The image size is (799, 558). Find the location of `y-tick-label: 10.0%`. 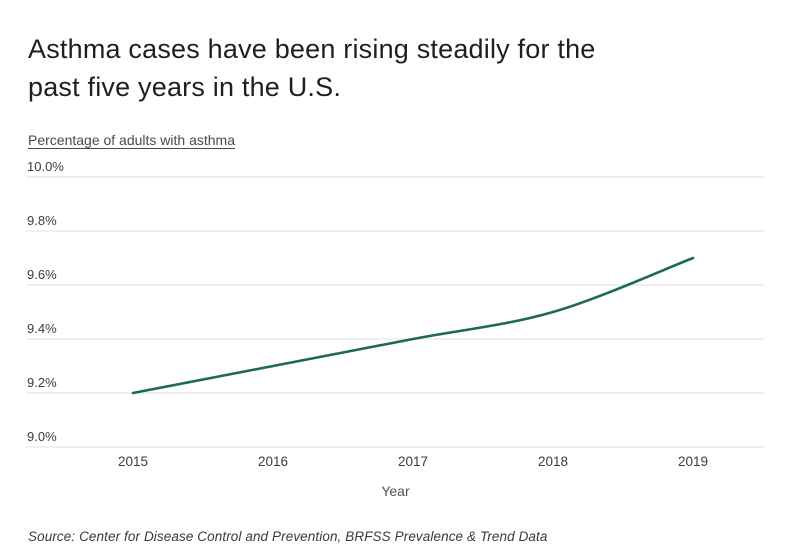

y-tick-label: 10.0% is located at coordinates (45, 166).